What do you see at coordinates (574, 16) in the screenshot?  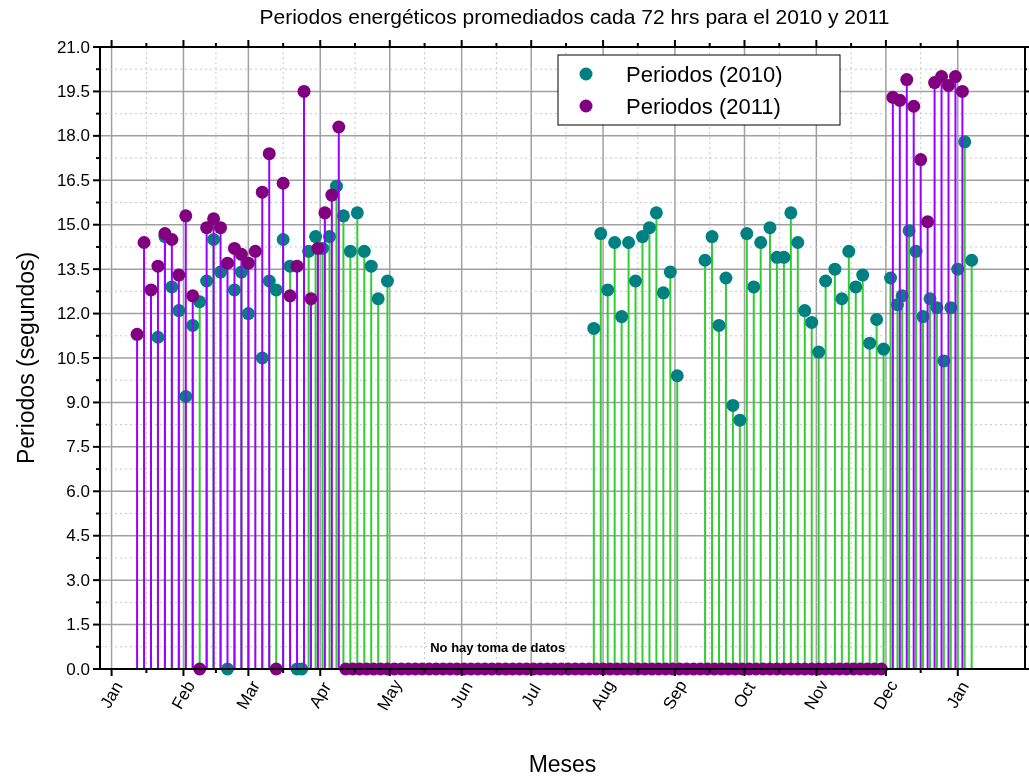 I see `chart-title: Periodos energéticos promediados cada 72 hrs para el 2010 y 2011` at bounding box center [574, 16].